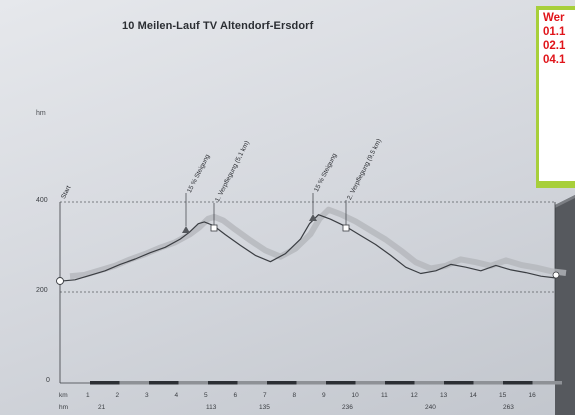  Describe the element at coordinates (42, 200) in the screenshot. I see `y-tick-400: 400` at that location.